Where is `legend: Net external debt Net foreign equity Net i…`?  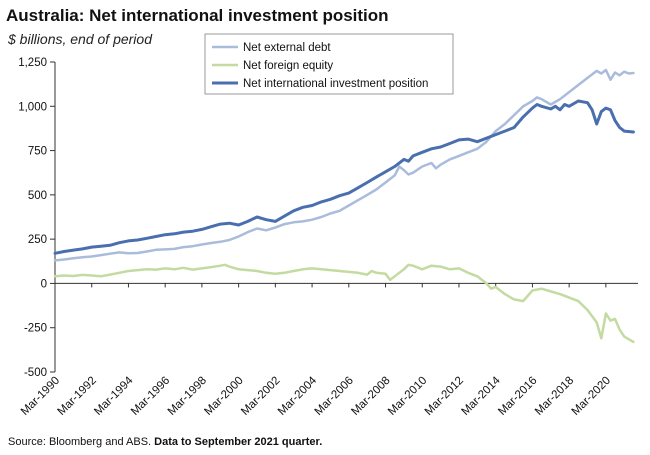 legend: Net external debt Net foreign equity Net i… is located at coordinates (329, 64).